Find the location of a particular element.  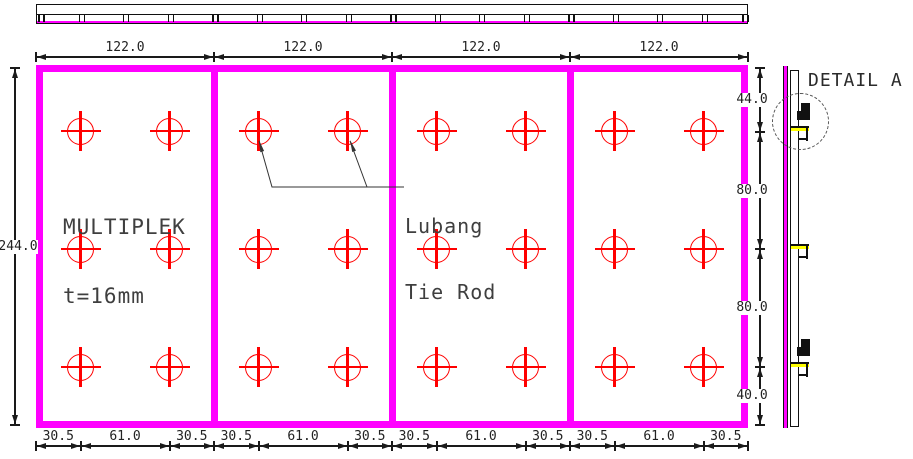

detail-a-label: DETAIL A is located at coordinates (855, 80).